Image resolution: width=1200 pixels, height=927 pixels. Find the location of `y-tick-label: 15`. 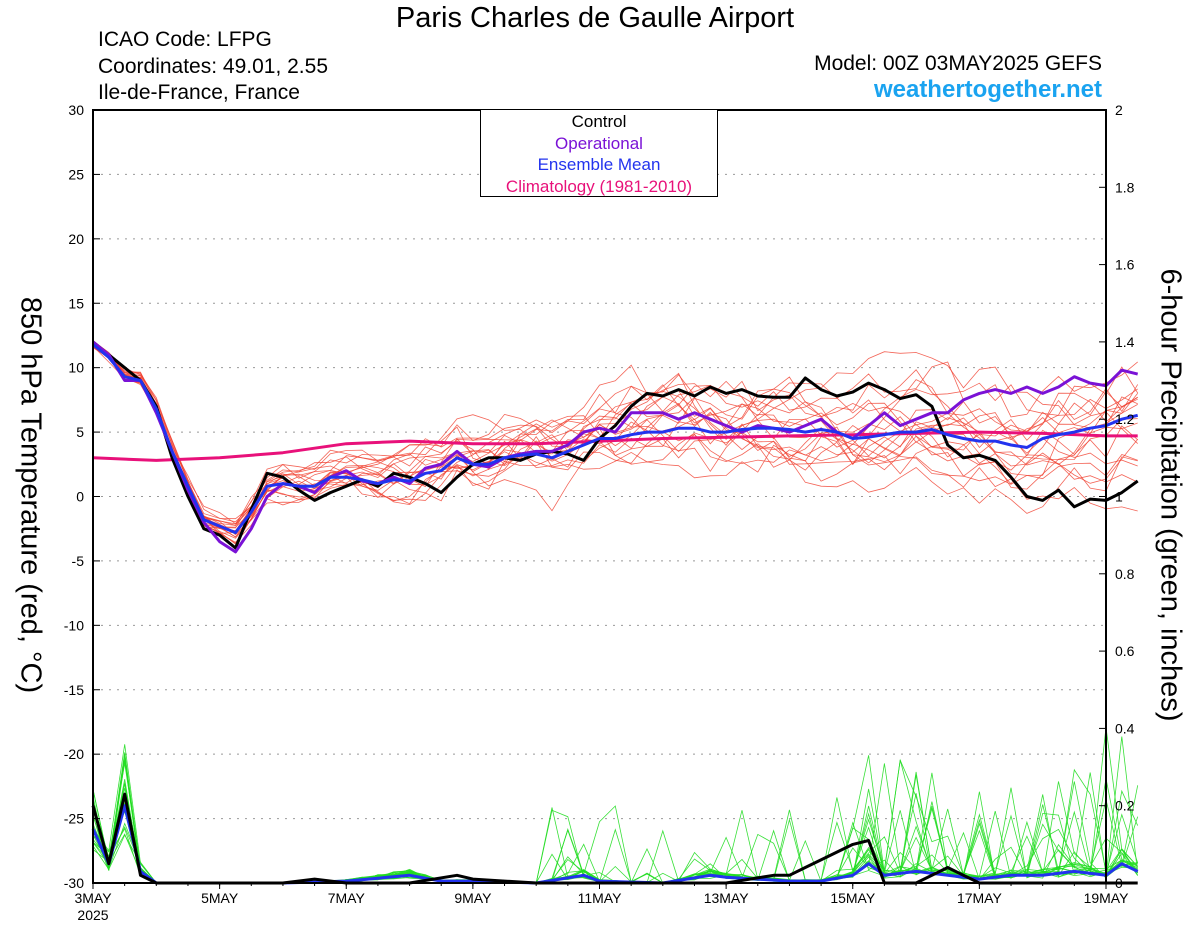

y-tick-label: 15 is located at coordinates (76, 303).